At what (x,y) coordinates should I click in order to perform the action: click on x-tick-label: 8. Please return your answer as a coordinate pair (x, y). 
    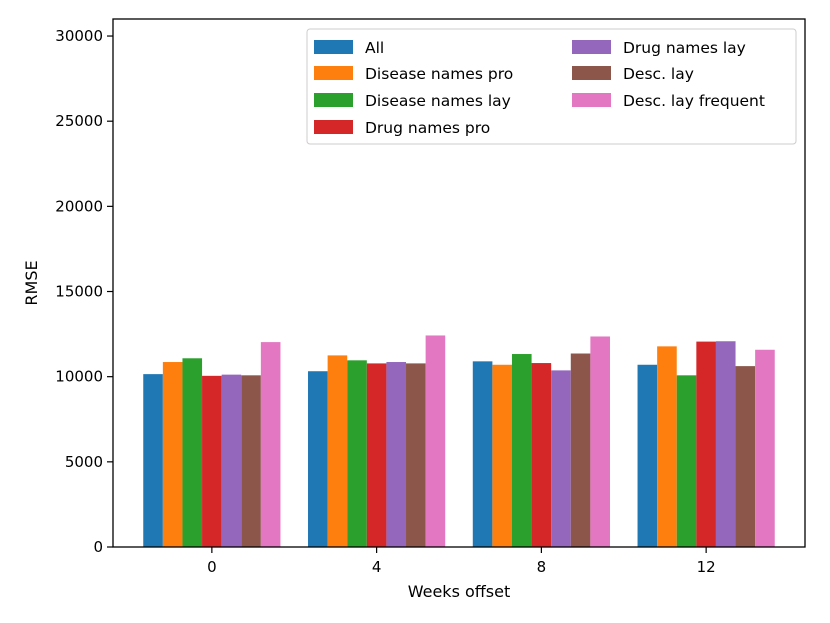
    Looking at the image, I should click on (542, 567).